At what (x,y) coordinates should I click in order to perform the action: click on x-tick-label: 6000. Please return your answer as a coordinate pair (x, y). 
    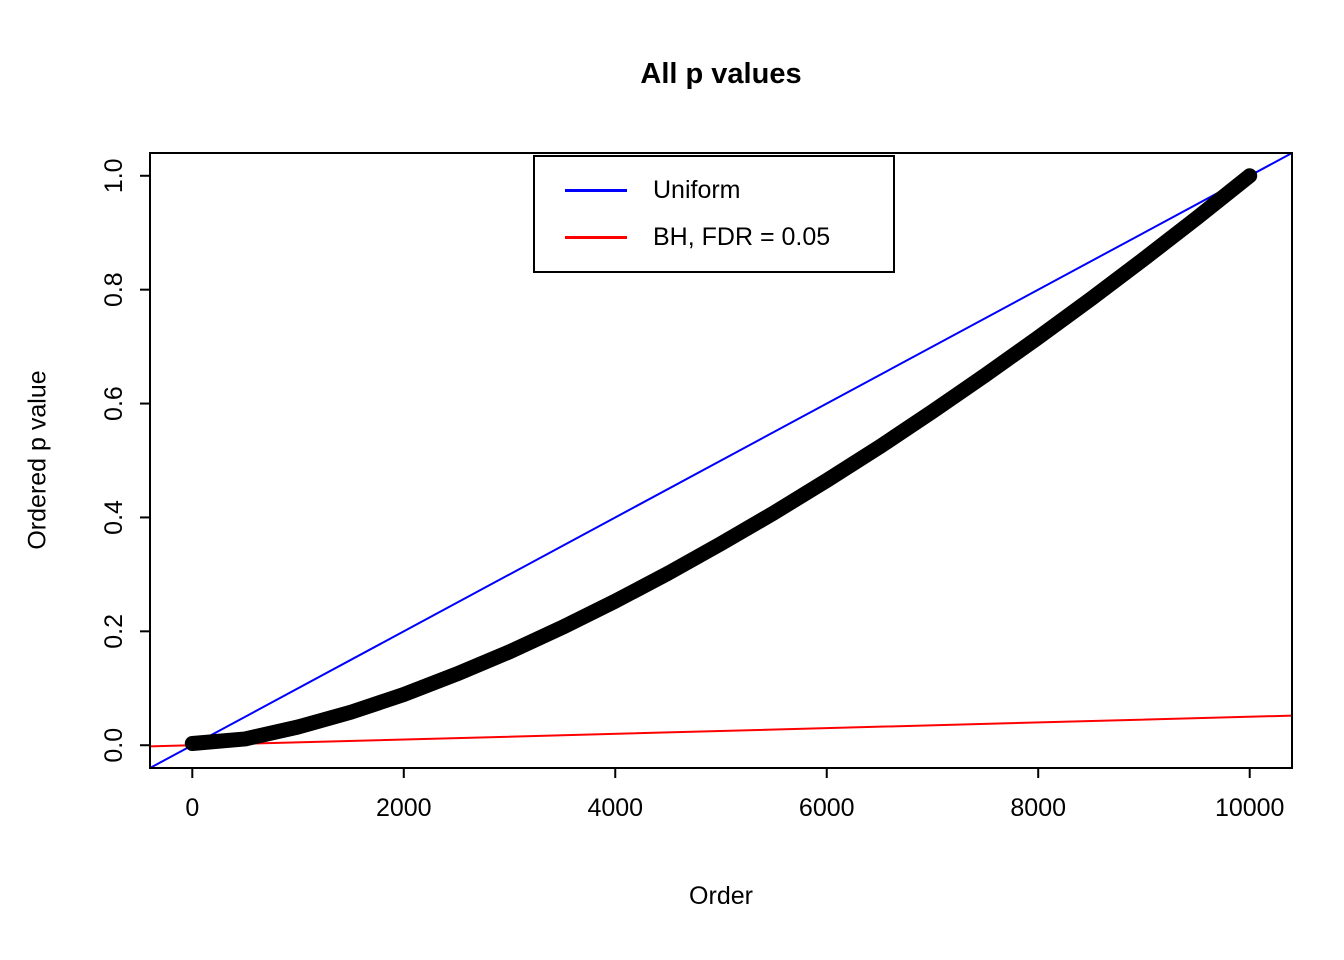
    Looking at the image, I should click on (827, 808).